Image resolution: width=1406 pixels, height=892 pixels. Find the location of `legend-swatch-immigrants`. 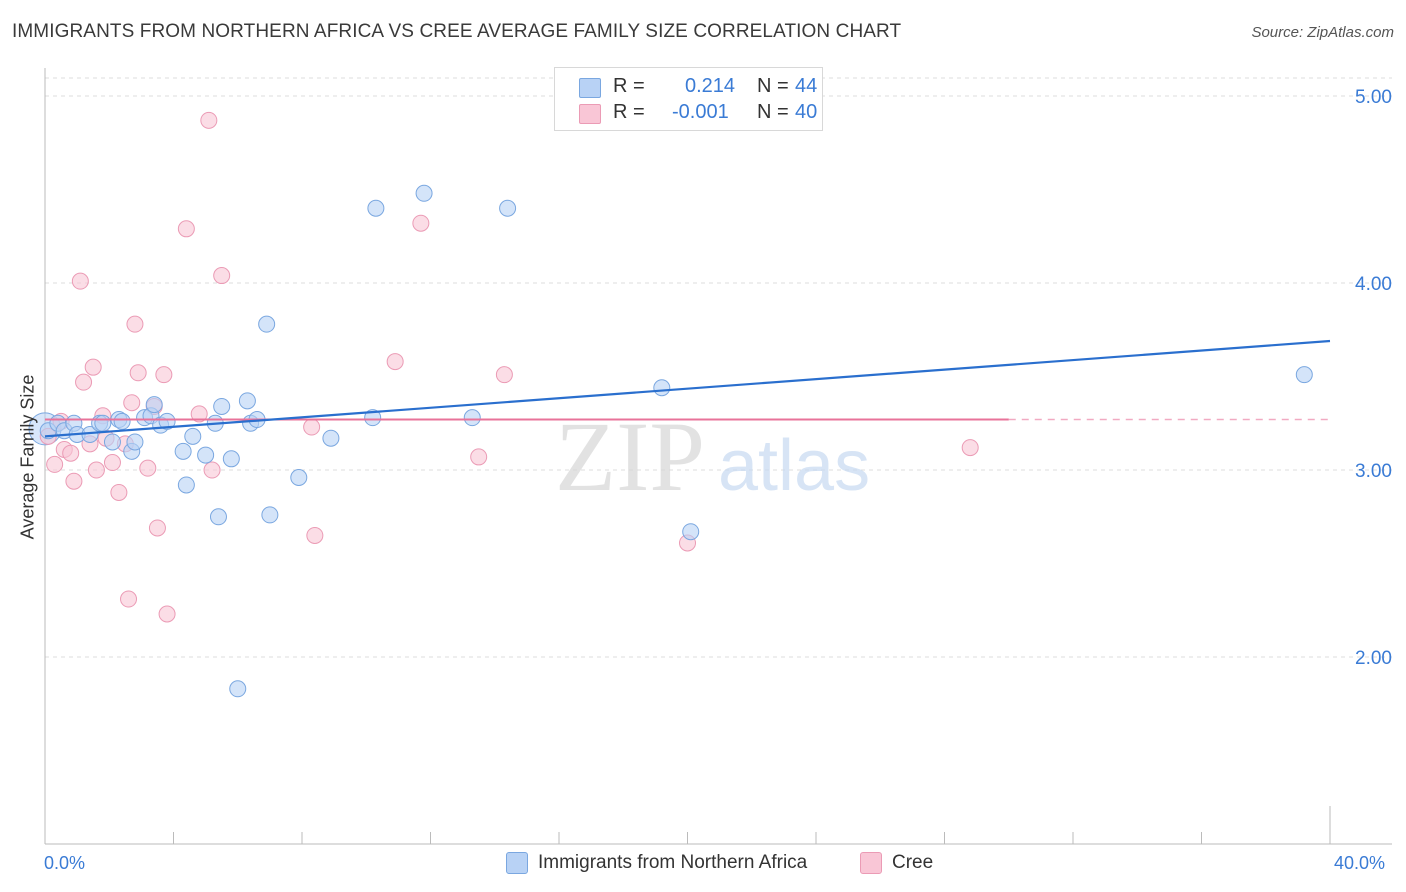

legend-swatch-immigrants is located at coordinates (517, 863).